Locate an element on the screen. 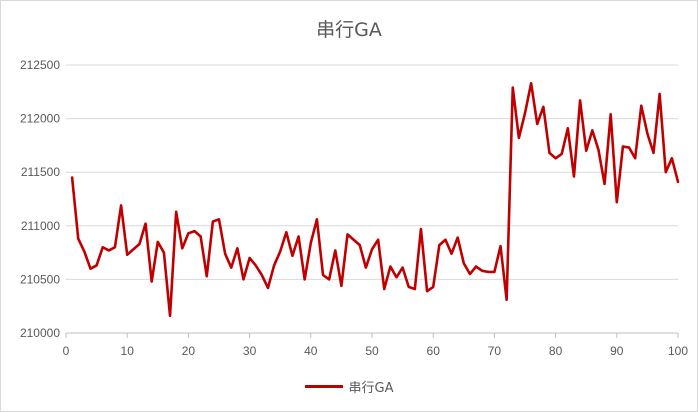 The height and width of the screenshot is (412, 698). x-tick-label: 60 is located at coordinates (434, 351).